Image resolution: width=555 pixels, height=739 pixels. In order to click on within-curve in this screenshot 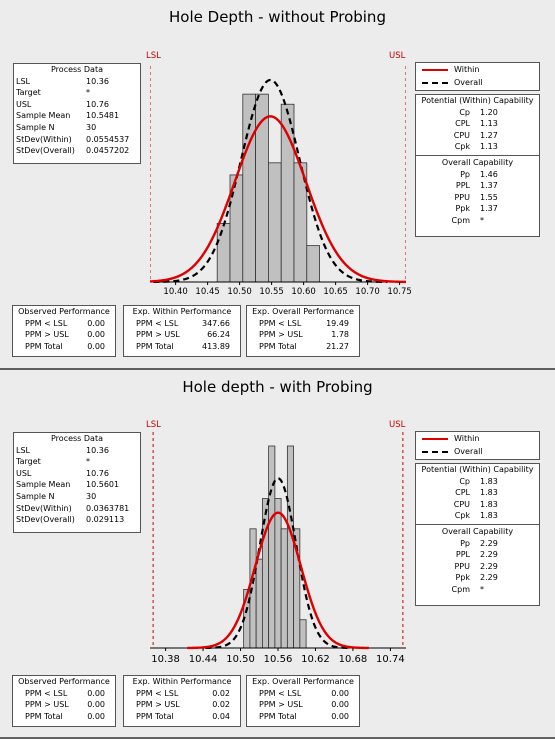, I will do `click(278, 199)`.